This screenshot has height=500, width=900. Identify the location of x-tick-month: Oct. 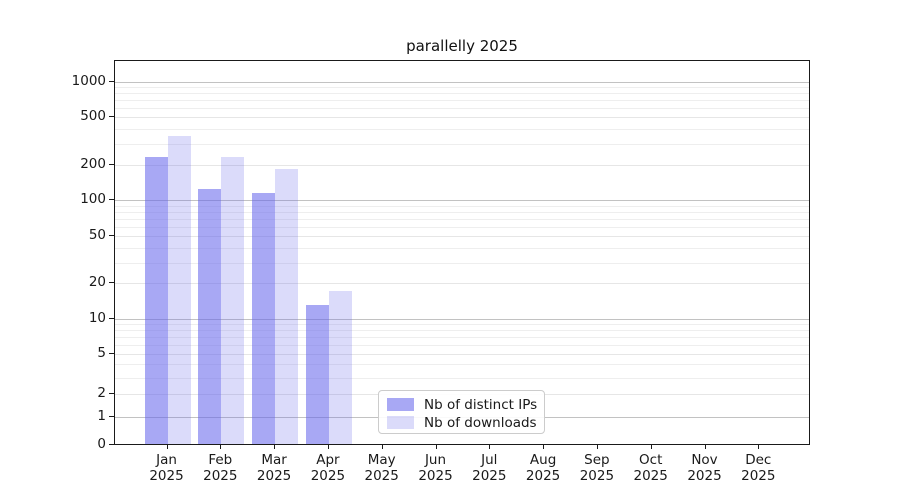
(651, 460).